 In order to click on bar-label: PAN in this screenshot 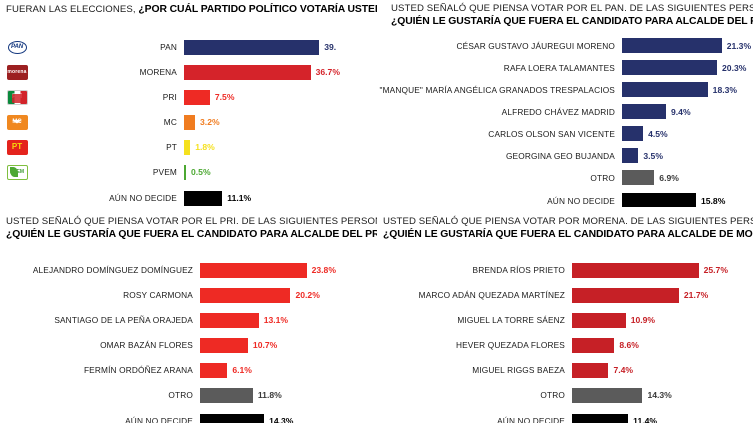, I will do `click(168, 47)`.